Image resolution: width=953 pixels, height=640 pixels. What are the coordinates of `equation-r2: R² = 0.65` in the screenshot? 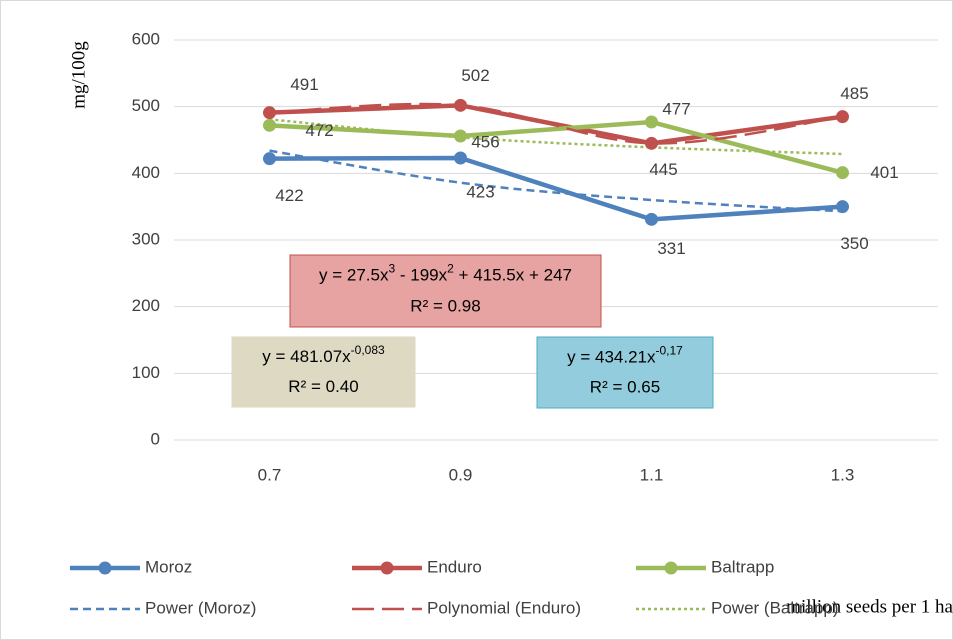 It's located at (625, 387).